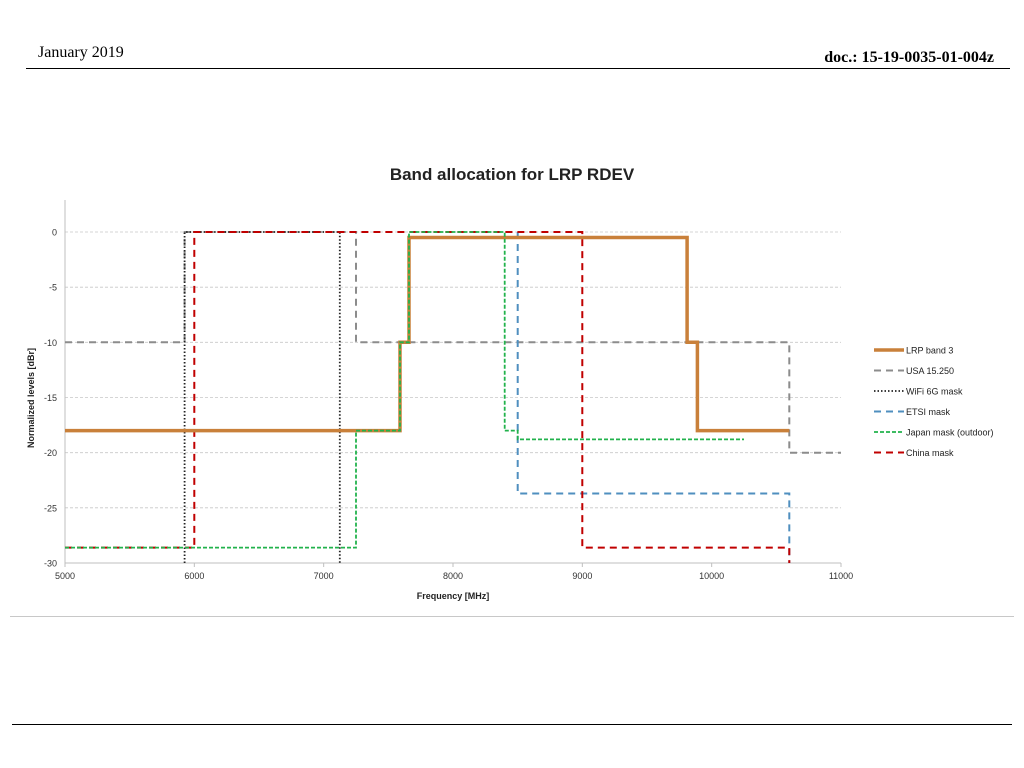 This screenshot has height=768, width=1024. Describe the element at coordinates (582, 576) in the screenshot. I see `x-tick-label: 9000` at that location.